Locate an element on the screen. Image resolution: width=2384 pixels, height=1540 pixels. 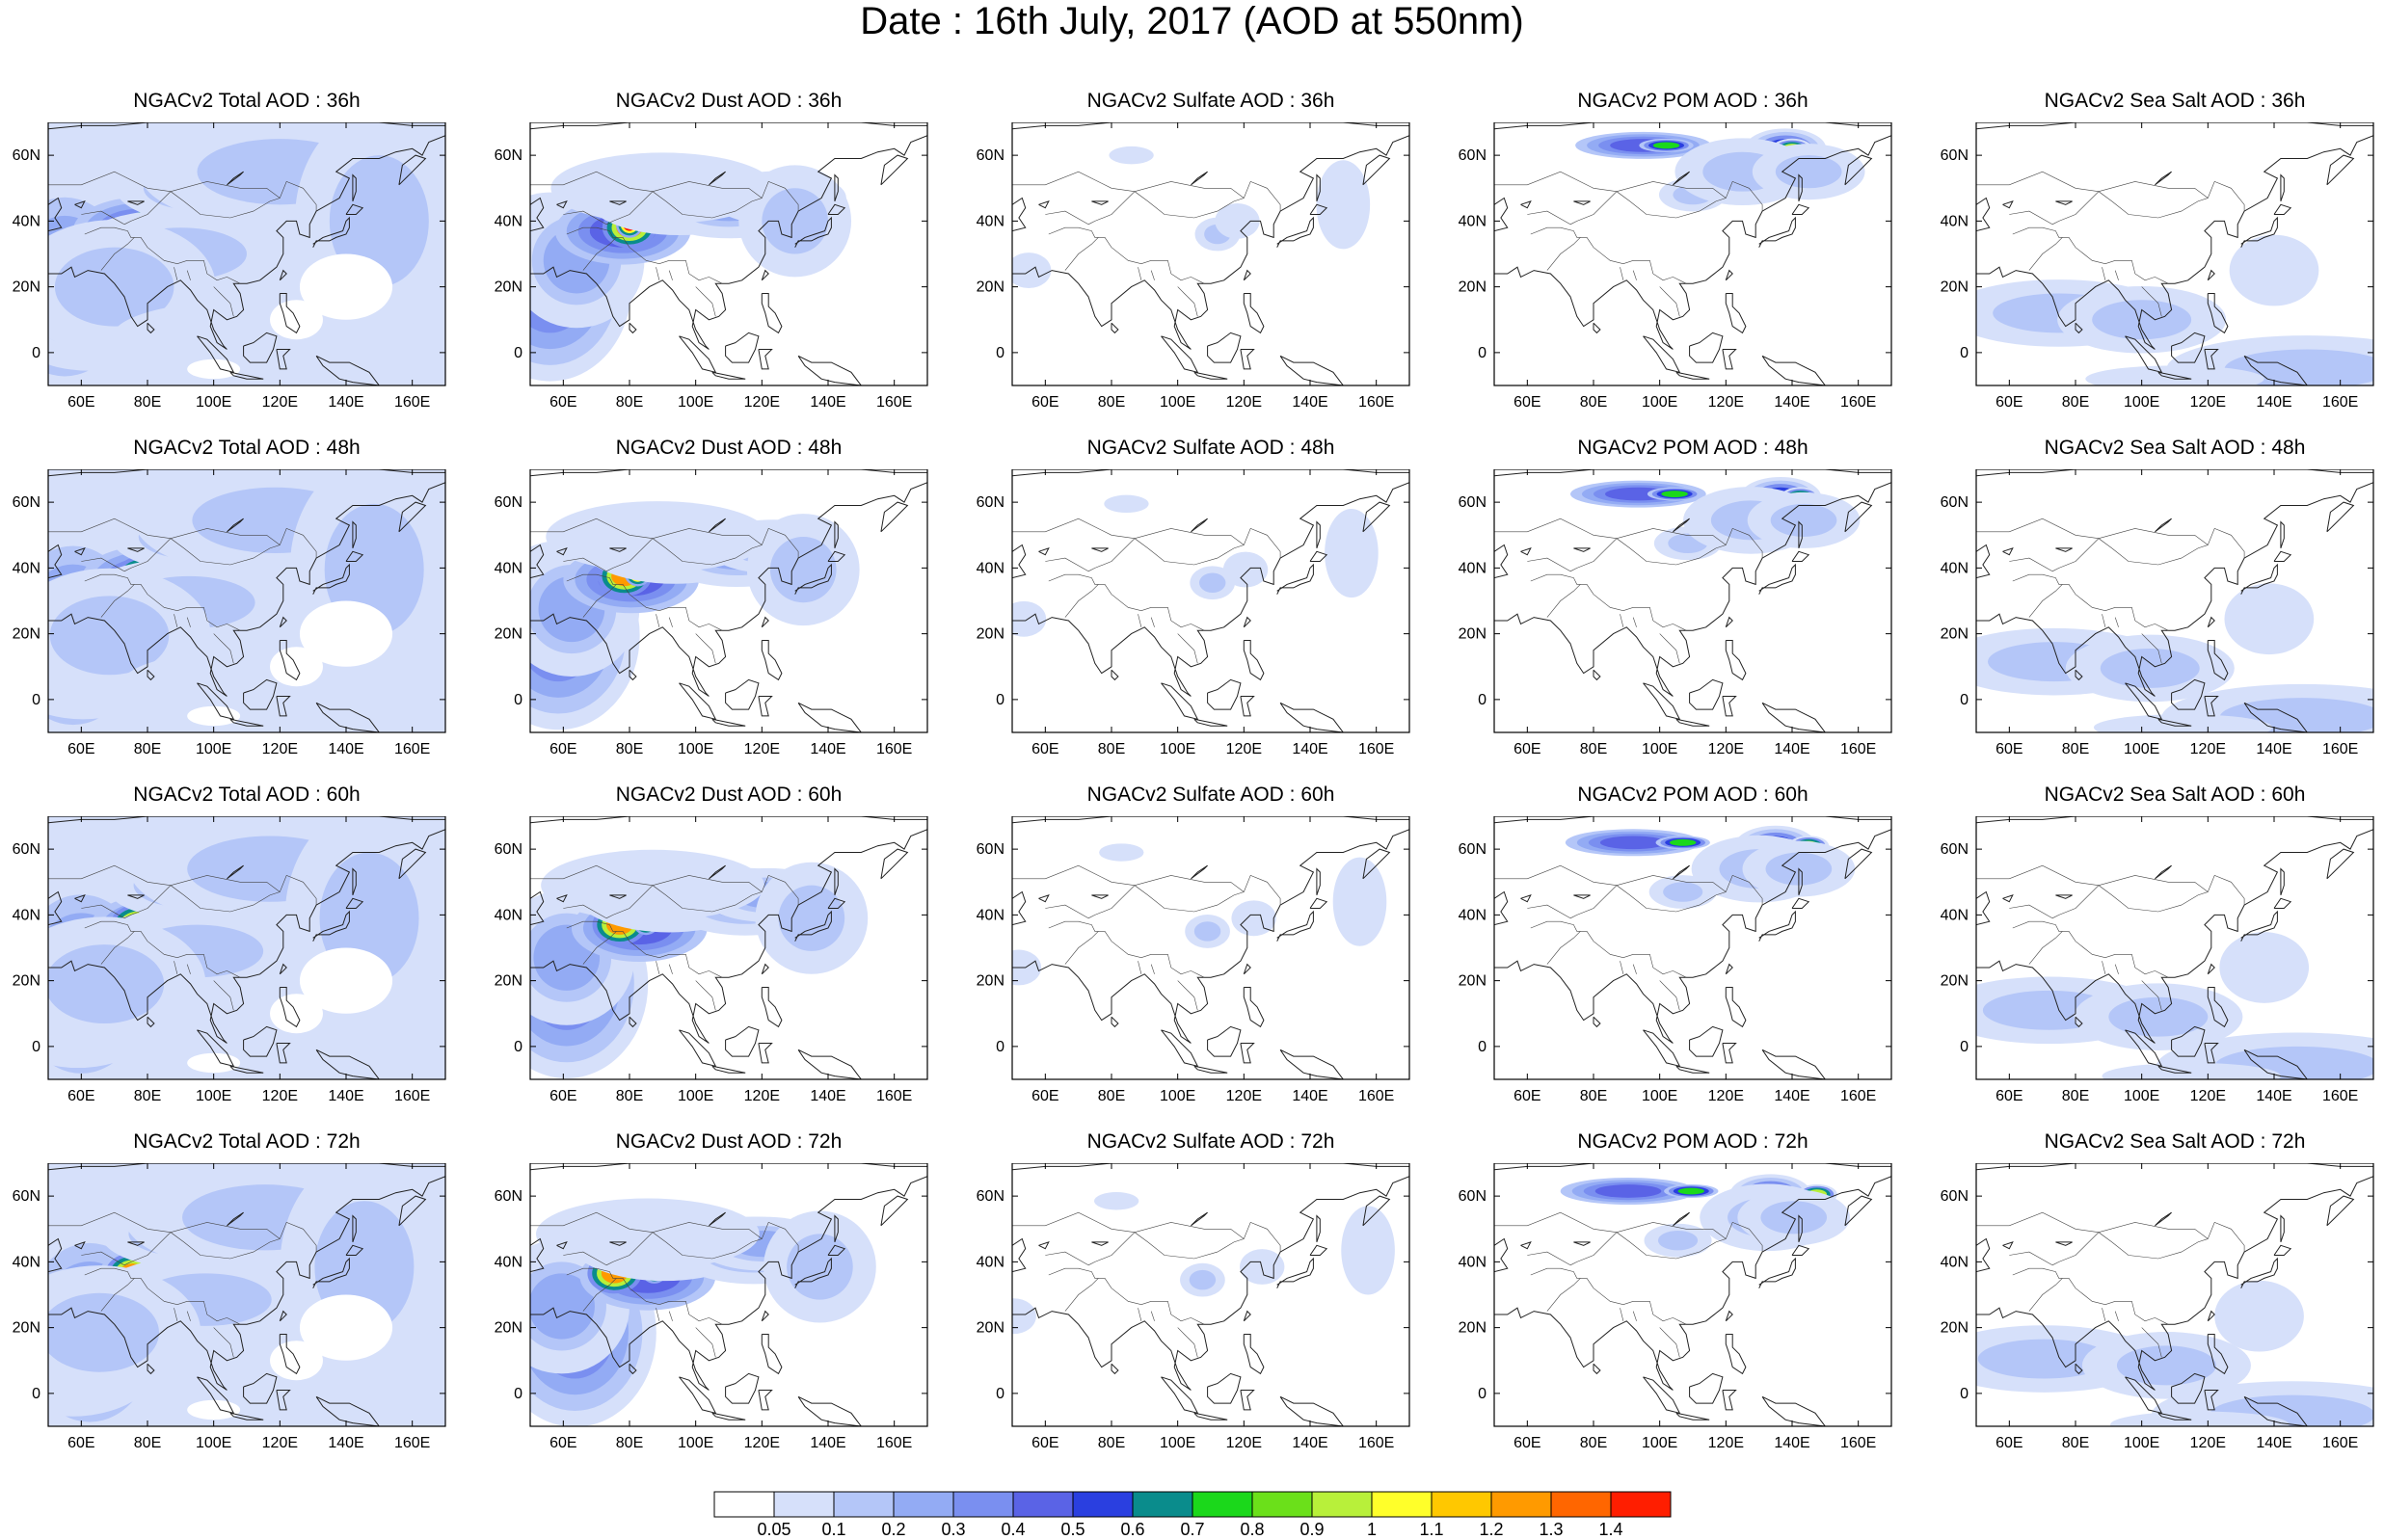
panel-title: NGACv2 Dust AOD : 36h is located at coordinates (729, 101).